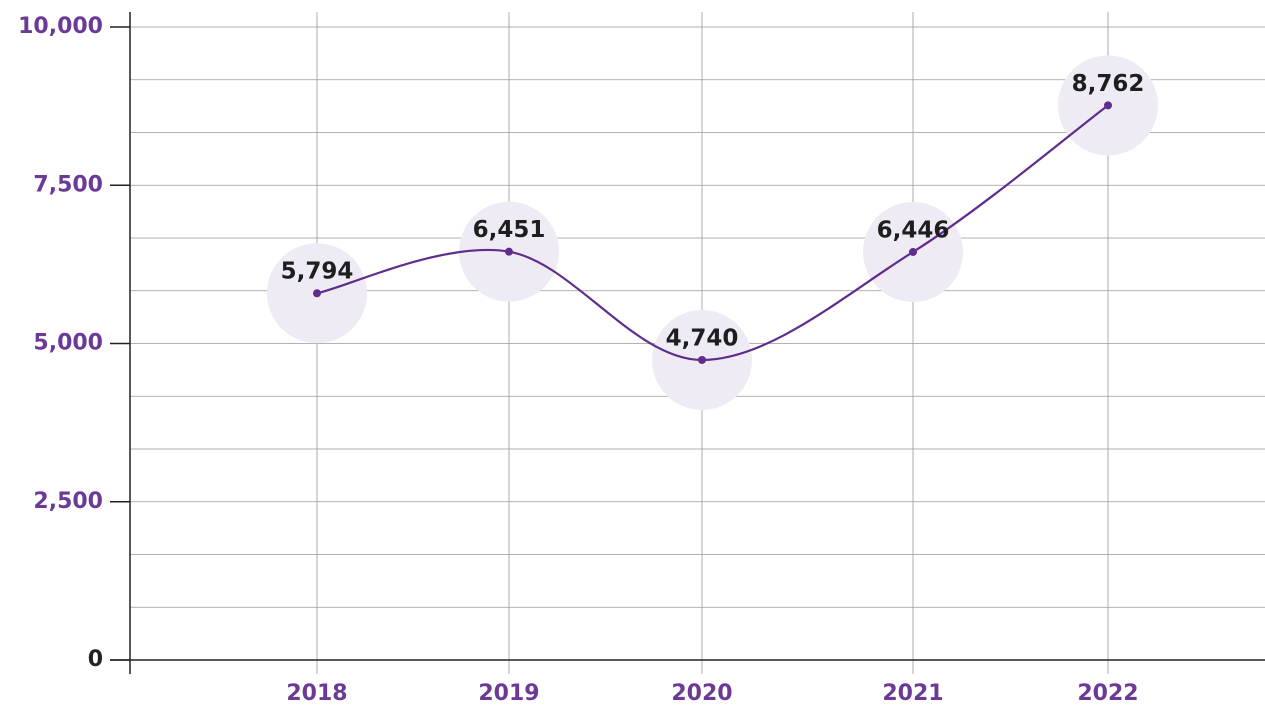  What do you see at coordinates (316, 693) in the screenshot?
I see `x-tick-label: 2018` at bounding box center [316, 693].